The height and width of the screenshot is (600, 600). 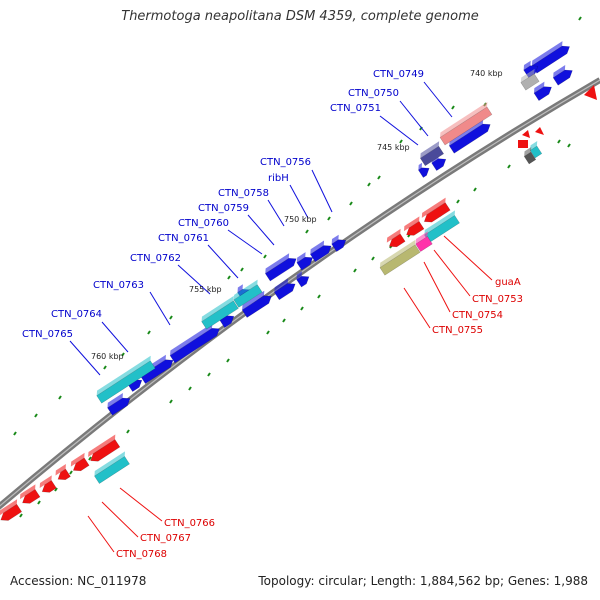 What do you see at coordinates (183, 238) in the screenshot?
I see `gene-label: CTN_0761` at bounding box center [183, 238].